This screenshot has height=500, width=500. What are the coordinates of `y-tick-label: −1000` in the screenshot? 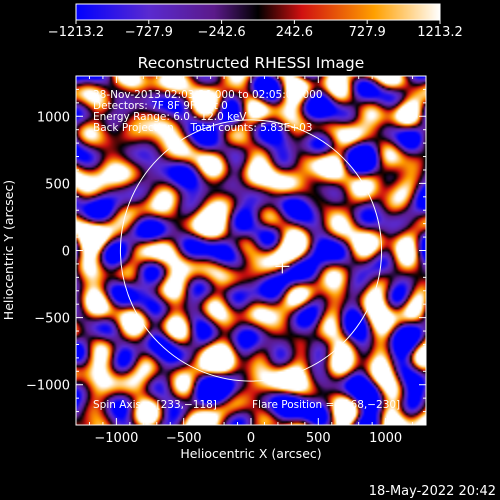 It's located at (48, 386).